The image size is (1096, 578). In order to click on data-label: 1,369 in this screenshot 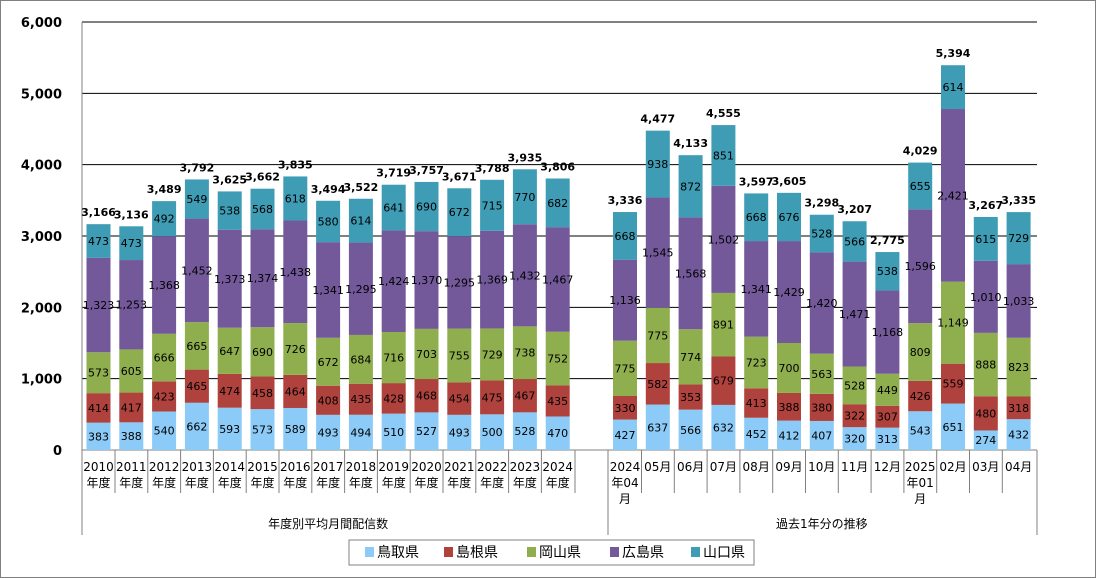, I will do `click(492, 280)`.